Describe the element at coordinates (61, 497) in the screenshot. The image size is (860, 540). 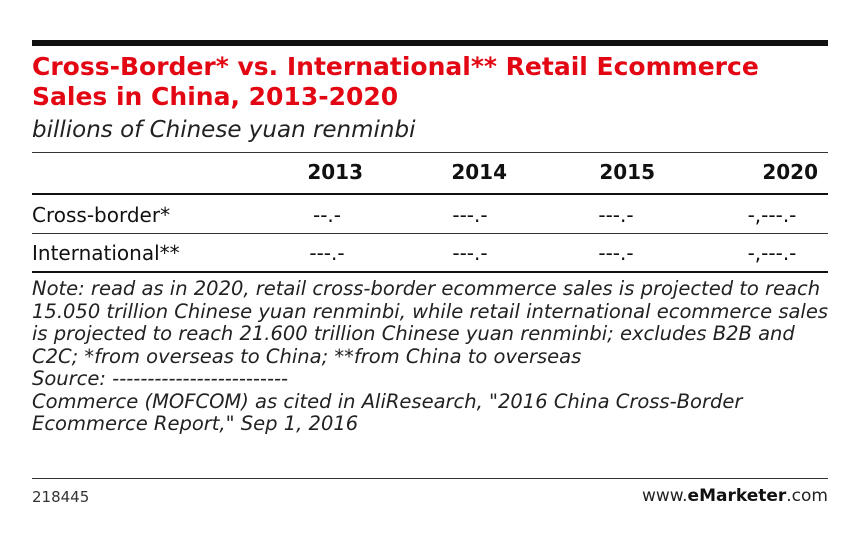
I see `chart-id: 218445` at that location.